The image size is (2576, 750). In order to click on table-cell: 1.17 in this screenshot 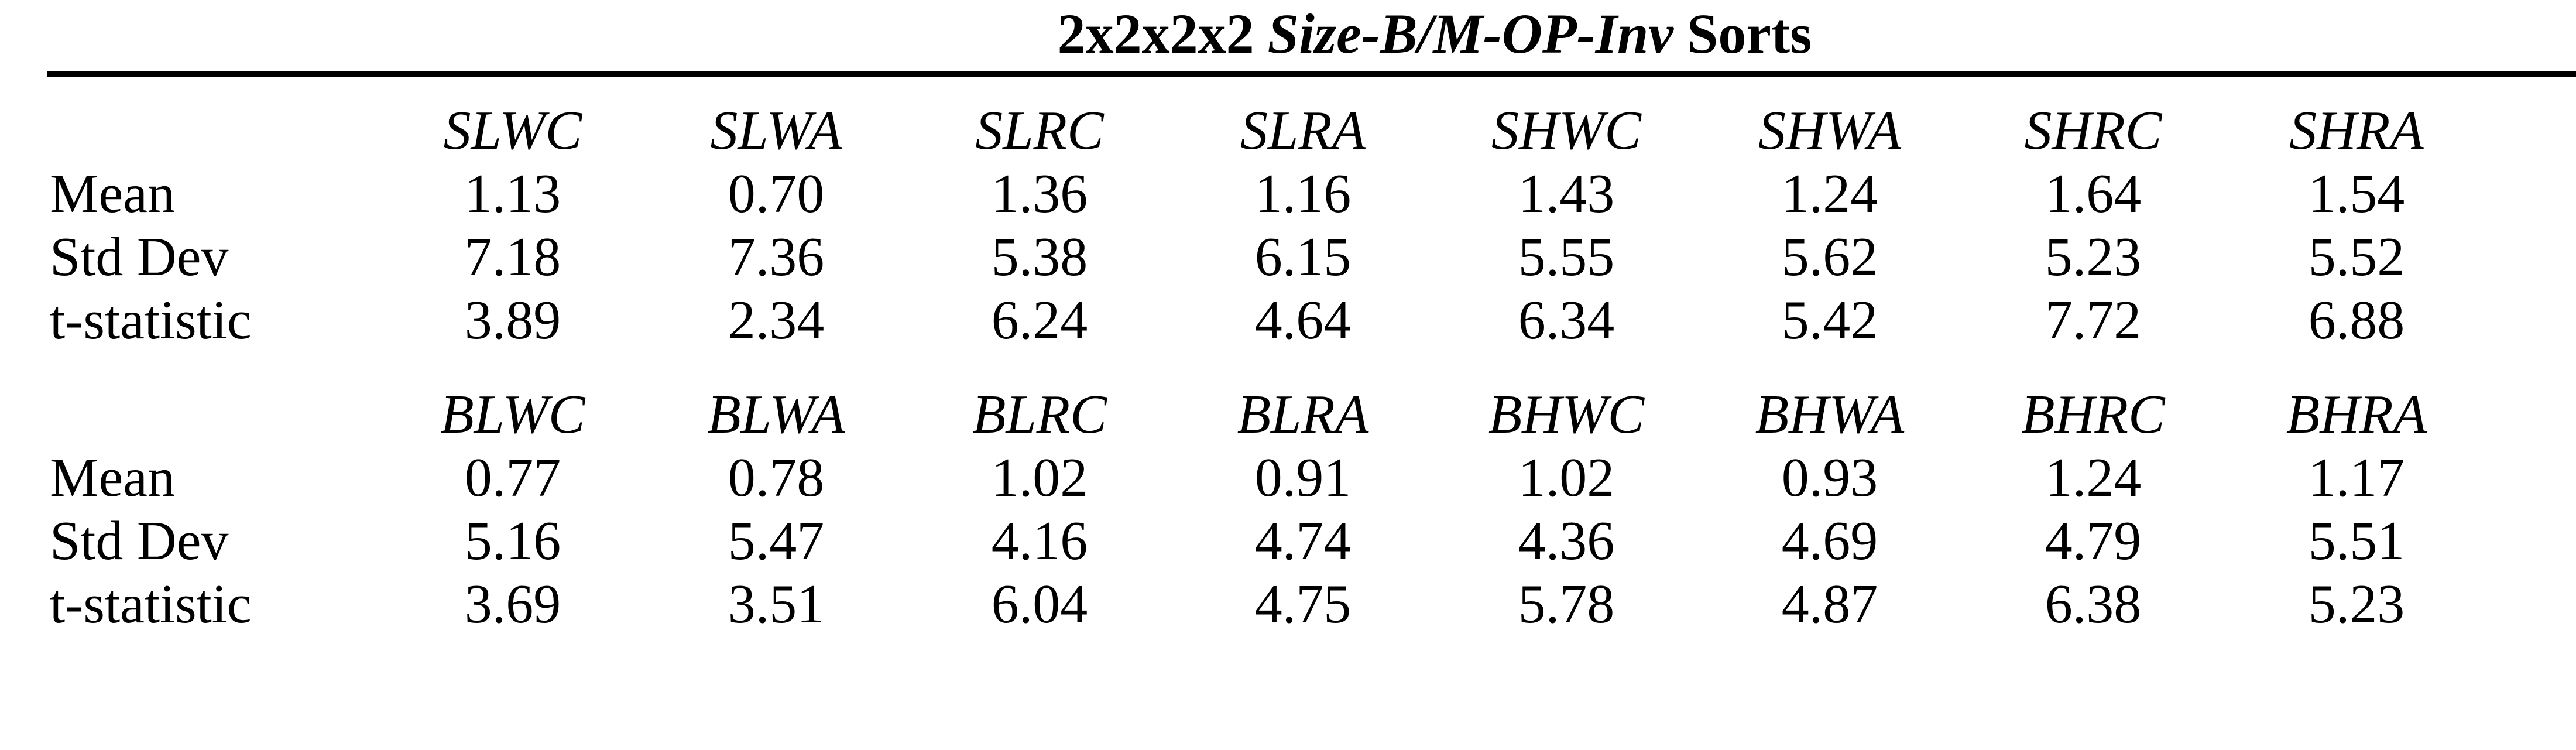, I will do `click(2357, 477)`.